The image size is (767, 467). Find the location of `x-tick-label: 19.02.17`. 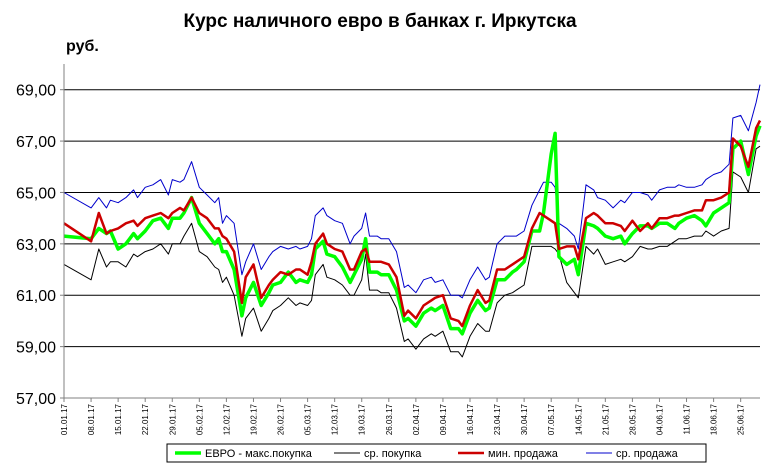

x-tick-label: 19.02.17 is located at coordinates (253, 419).